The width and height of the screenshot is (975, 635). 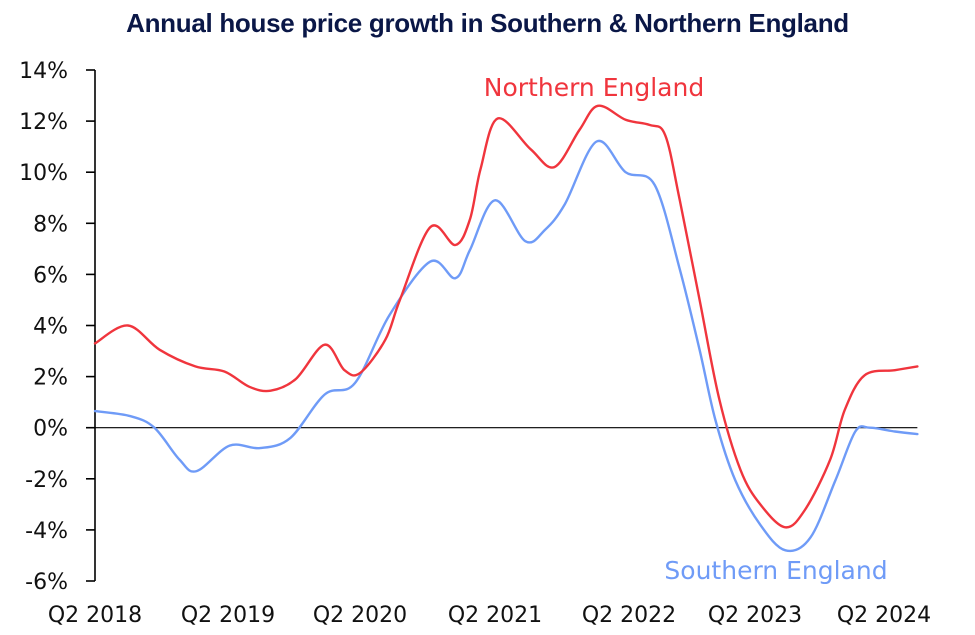 What do you see at coordinates (228, 615) in the screenshot?
I see `x-tick-label: Q2 2019` at bounding box center [228, 615].